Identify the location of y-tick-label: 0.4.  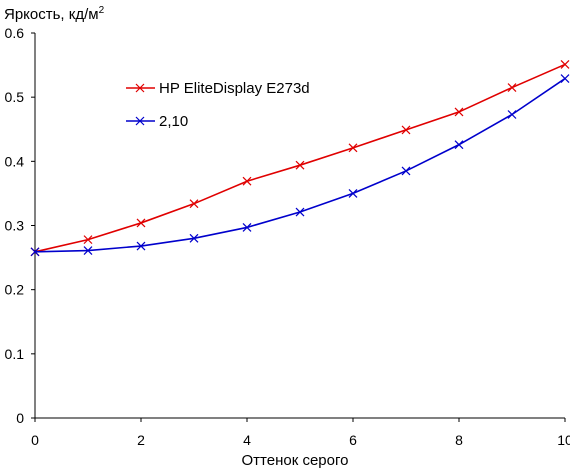
(15, 161).